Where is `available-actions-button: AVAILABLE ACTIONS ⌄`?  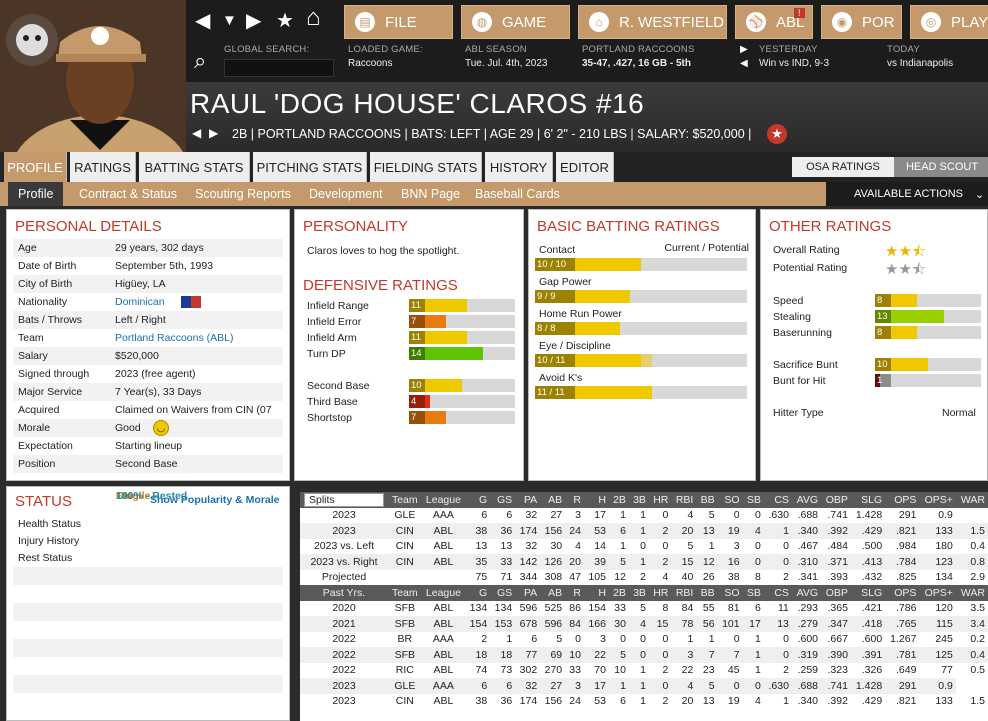
available-actions-button: AVAILABLE ACTIONS ⌄ is located at coordinates (907, 194).